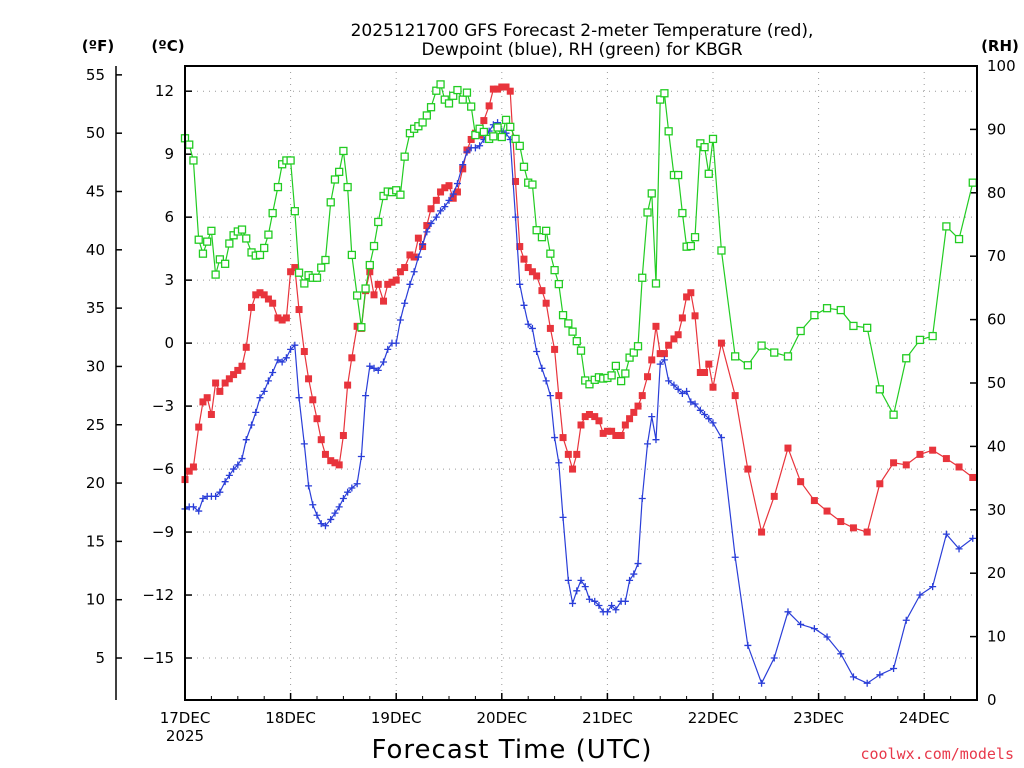 This screenshot has height=768, width=1024. I want to click on rh-tick-label: 10, so click(996, 637).